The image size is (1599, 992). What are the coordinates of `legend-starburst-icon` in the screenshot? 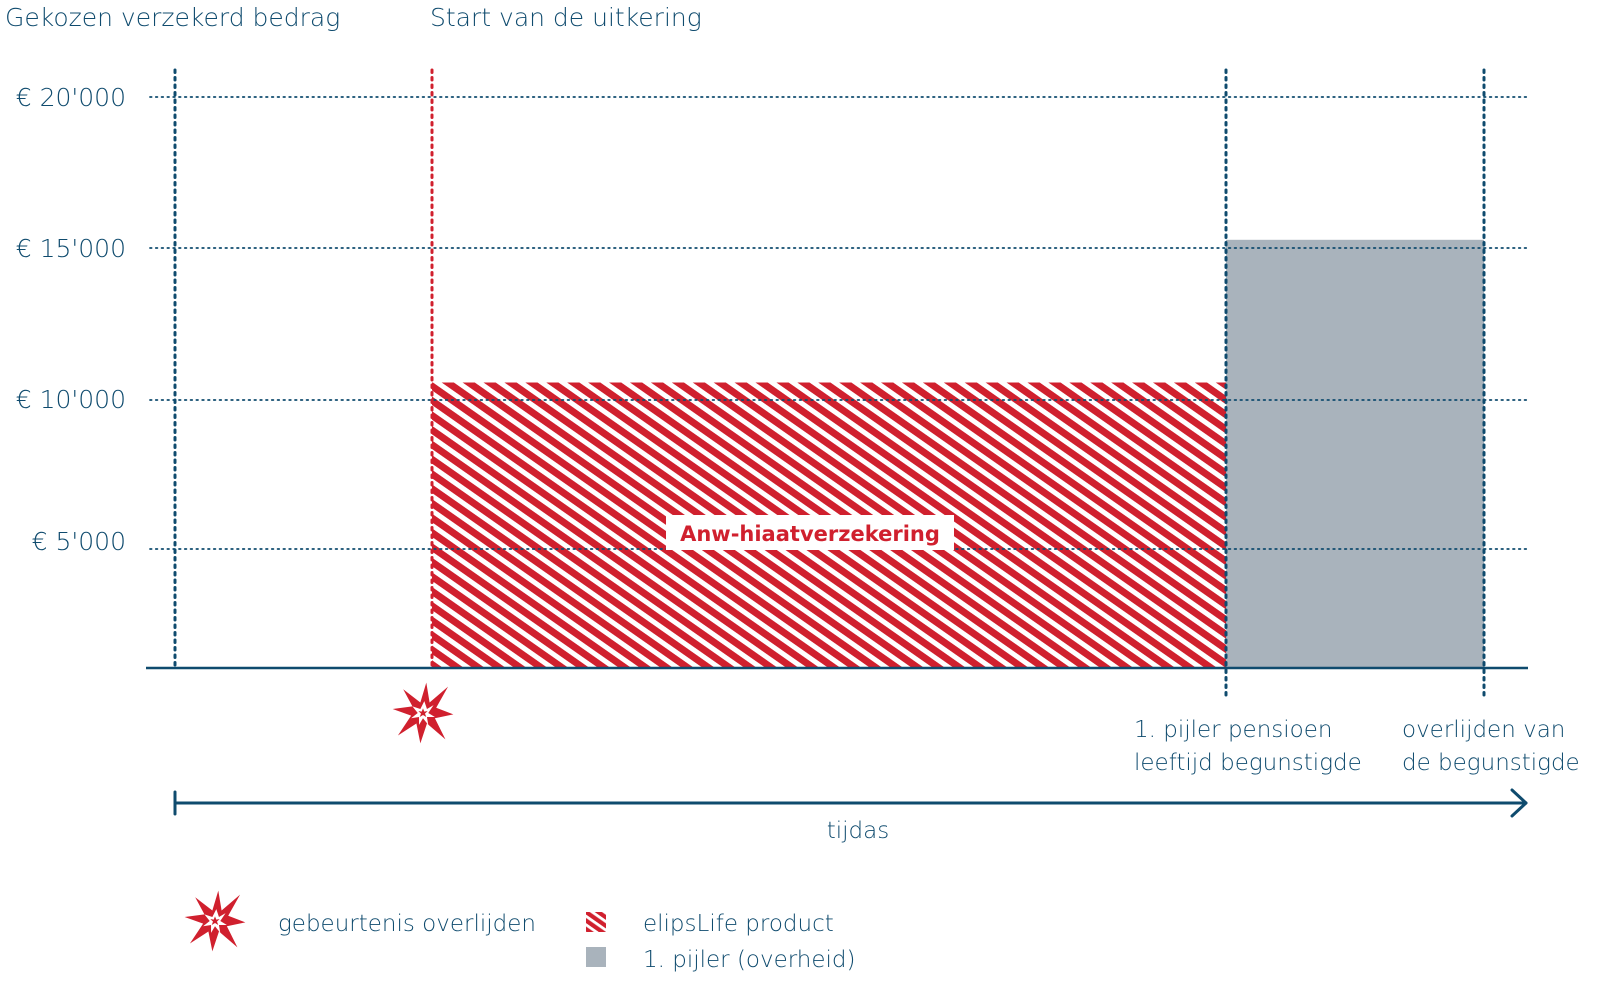 It's located at (215, 921).